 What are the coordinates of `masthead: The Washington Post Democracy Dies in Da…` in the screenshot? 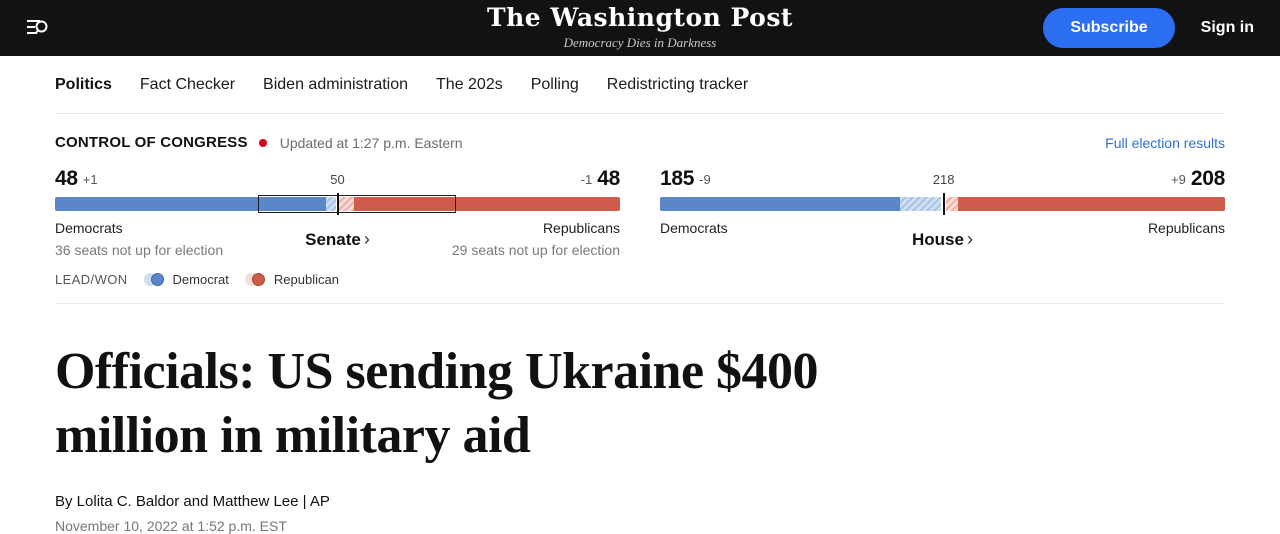 It's located at (640, 28).